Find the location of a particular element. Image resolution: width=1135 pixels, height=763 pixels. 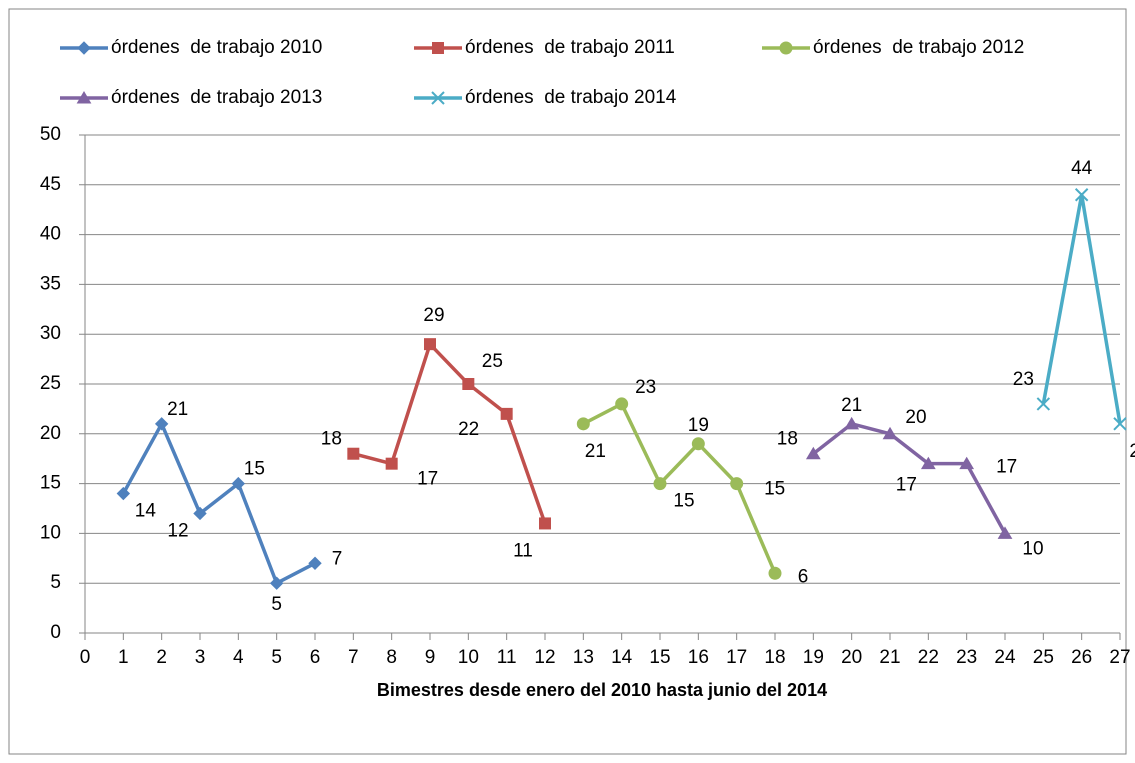

data-label: 20 is located at coordinates (915, 417).